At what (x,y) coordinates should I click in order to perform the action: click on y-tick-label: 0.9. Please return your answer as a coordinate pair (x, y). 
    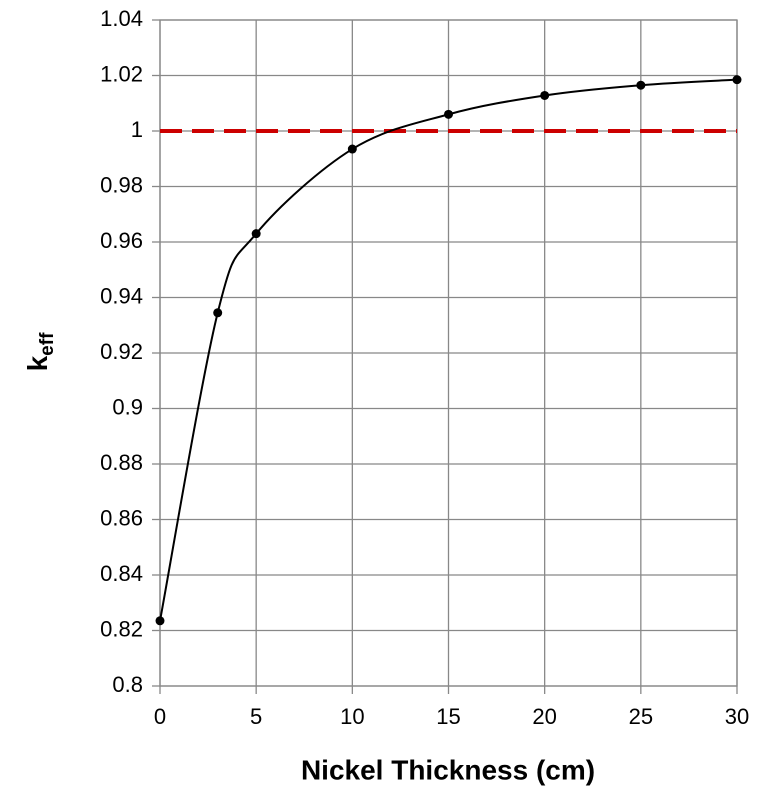
    Looking at the image, I should click on (127, 406).